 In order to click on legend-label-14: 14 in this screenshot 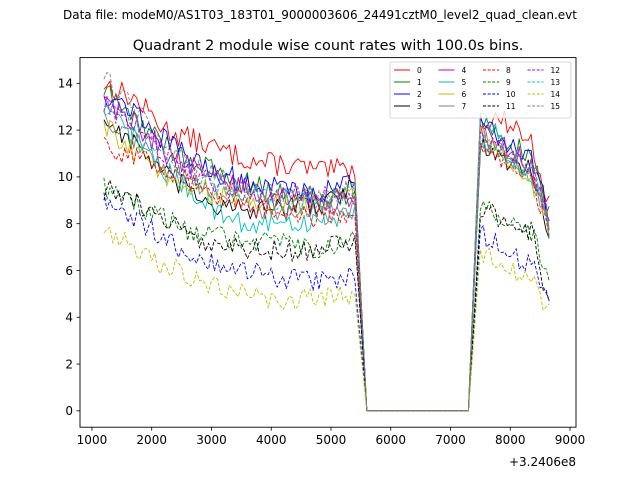, I will do `click(556, 94)`.